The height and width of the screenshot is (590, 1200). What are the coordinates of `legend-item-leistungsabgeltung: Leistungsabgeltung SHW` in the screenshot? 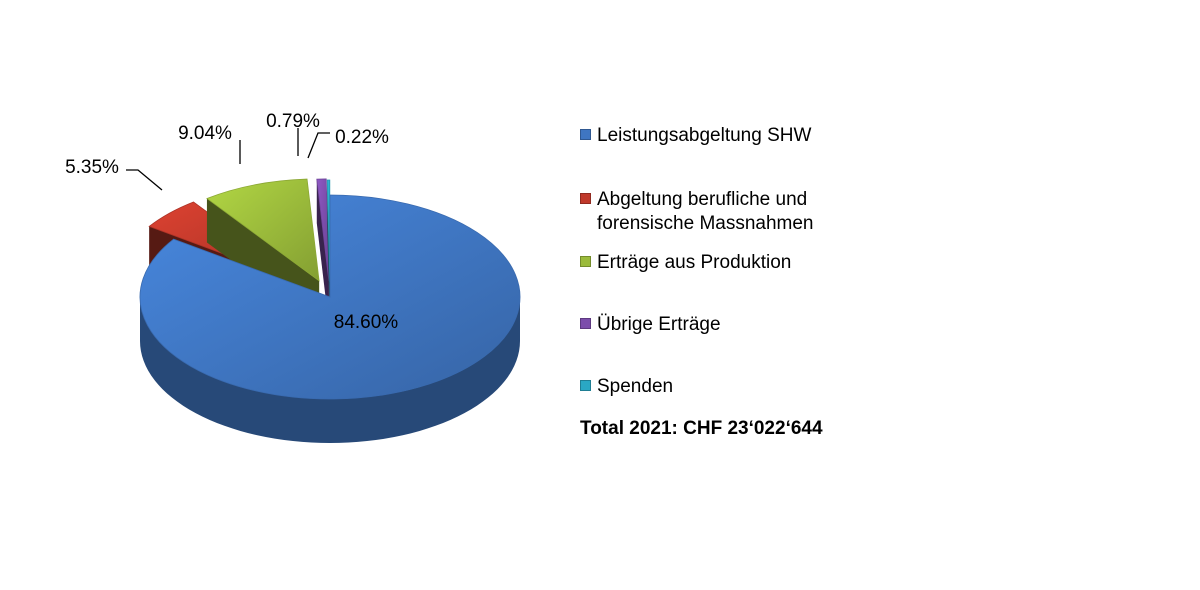 It's located at (695, 136).